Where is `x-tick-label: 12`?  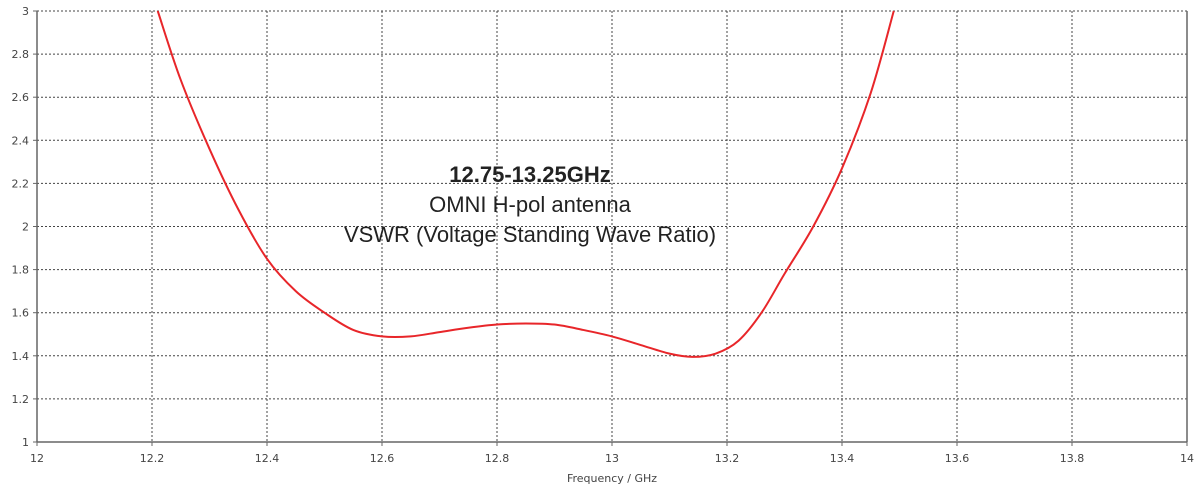 x-tick-label: 12 is located at coordinates (37, 458).